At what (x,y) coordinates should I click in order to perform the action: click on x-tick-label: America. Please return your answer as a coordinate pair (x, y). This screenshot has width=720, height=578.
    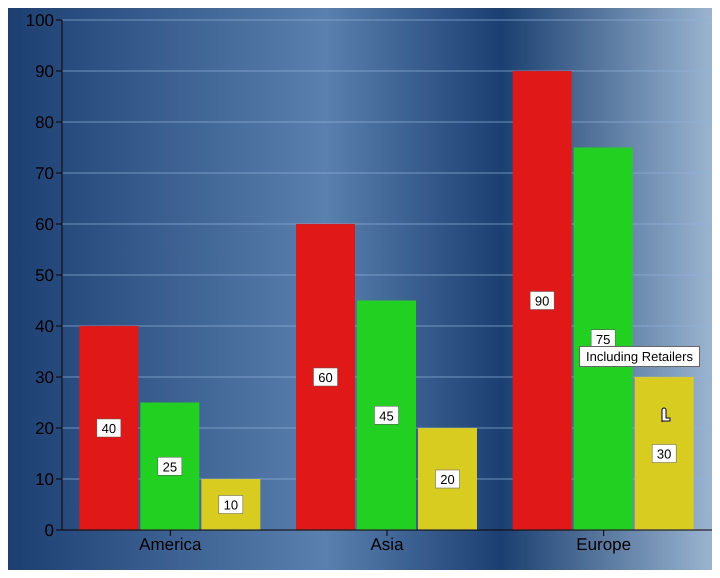
    Looking at the image, I should click on (170, 544).